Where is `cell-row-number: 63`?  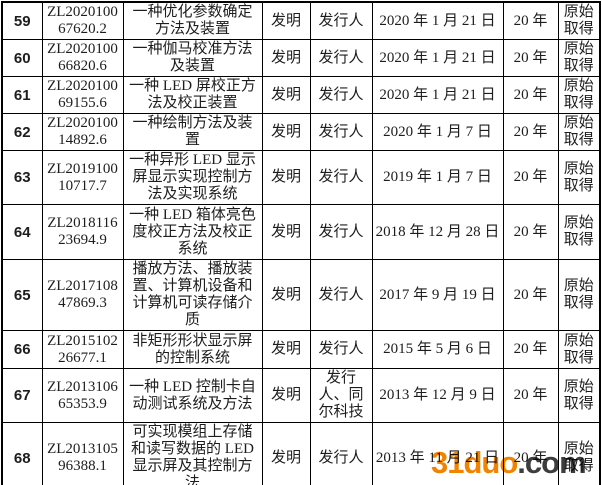
cell-row-number: 63 is located at coordinates (22, 177).